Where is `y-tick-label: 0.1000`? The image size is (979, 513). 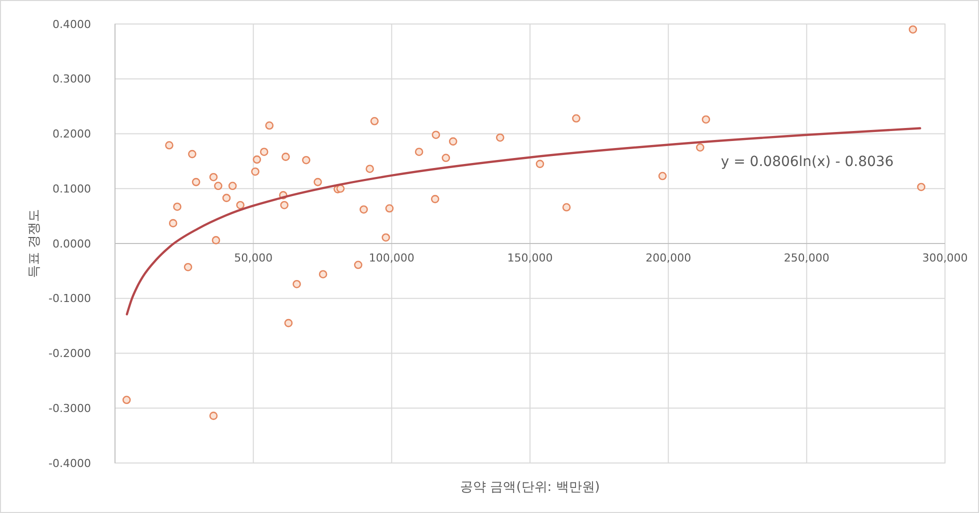 y-tick-label: 0.1000 is located at coordinates (71, 189).